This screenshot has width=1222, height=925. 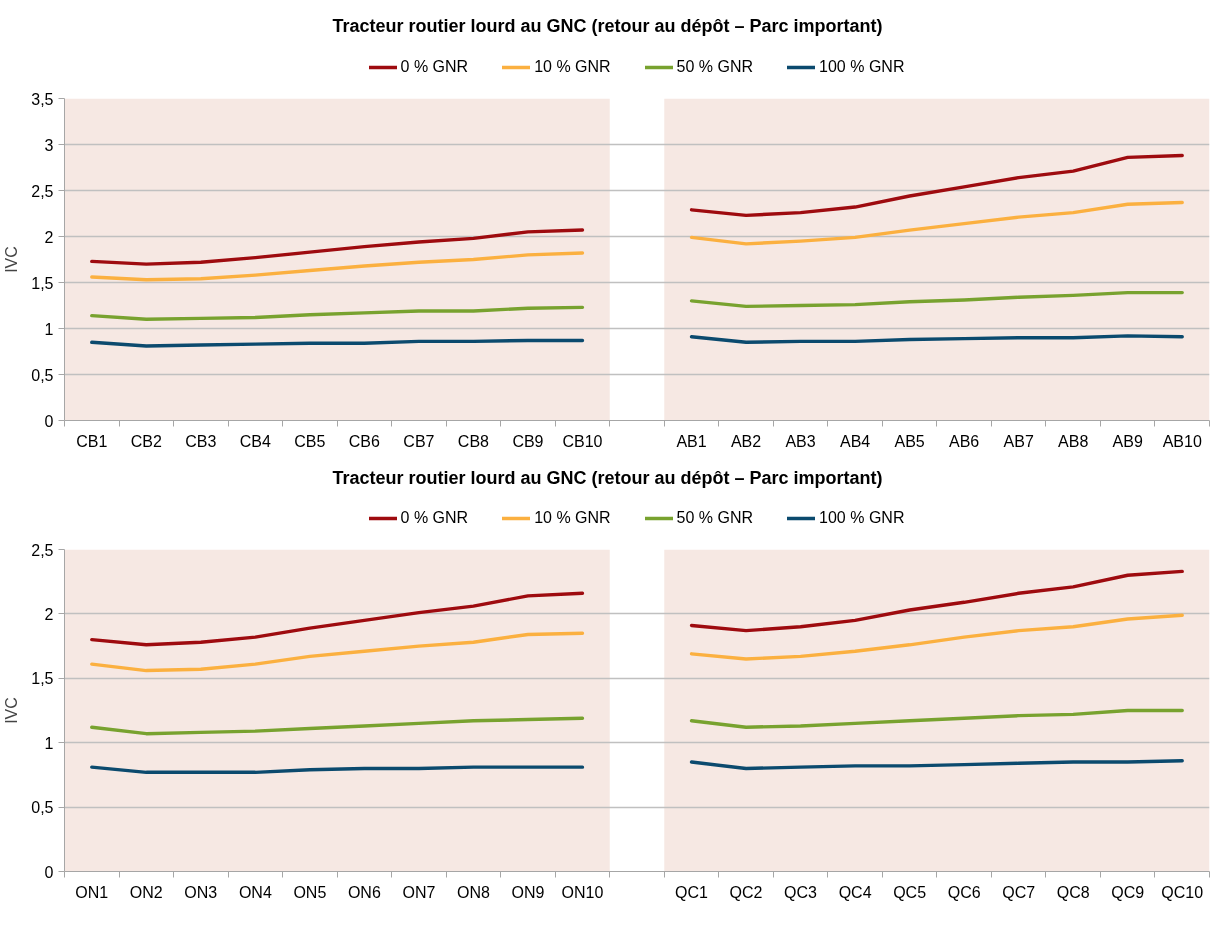 What do you see at coordinates (419, 892) in the screenshot?
I see `x-tick-label: ON7` at bounding box center [419, 892].